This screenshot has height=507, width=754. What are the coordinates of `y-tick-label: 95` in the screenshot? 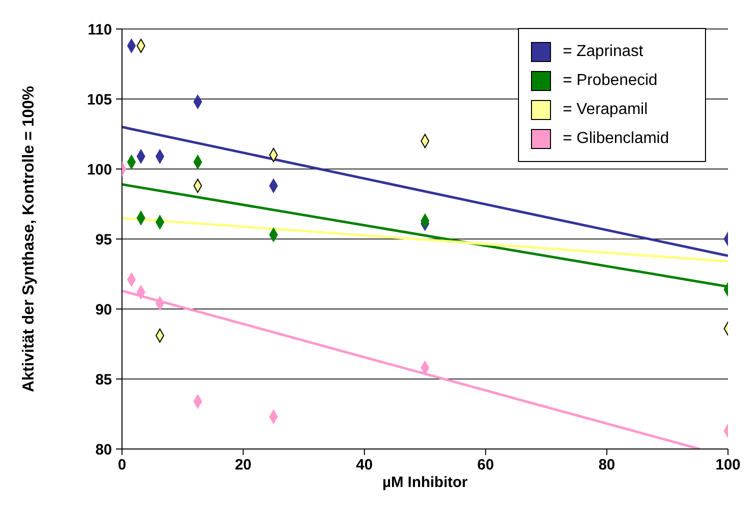 It's located at (103, 239).